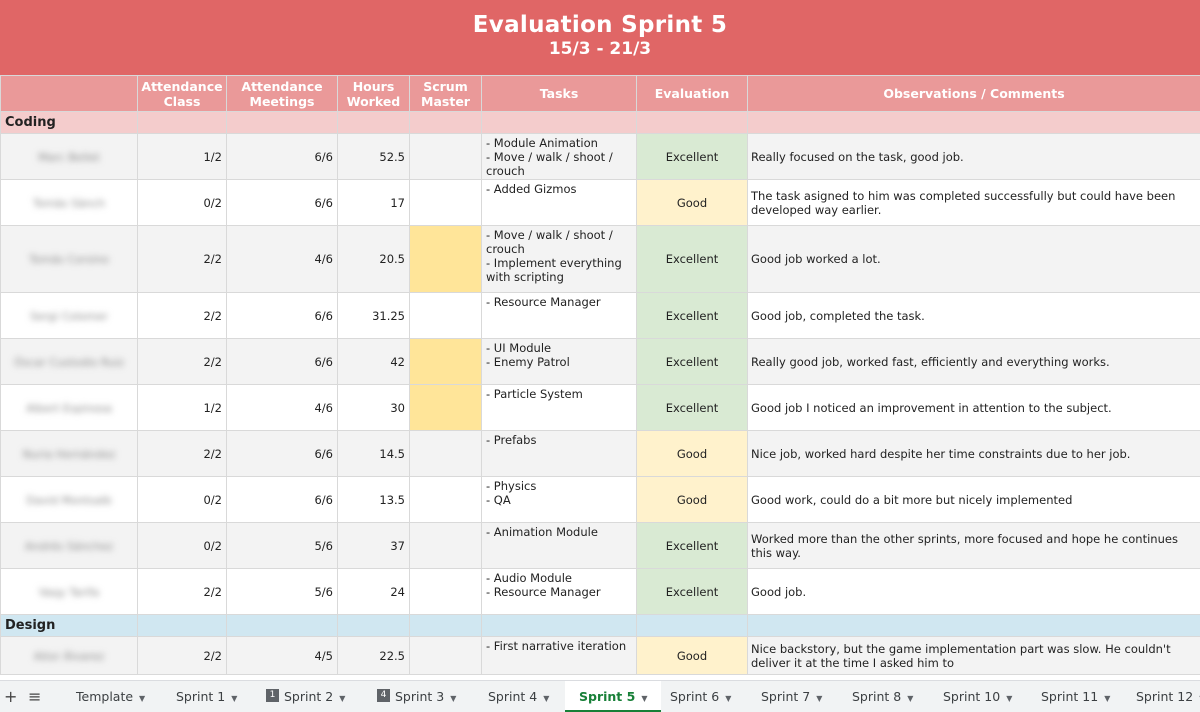 The image size is (1200, 712). I want to click on header-tasks: Tasks, so click(559, 93).